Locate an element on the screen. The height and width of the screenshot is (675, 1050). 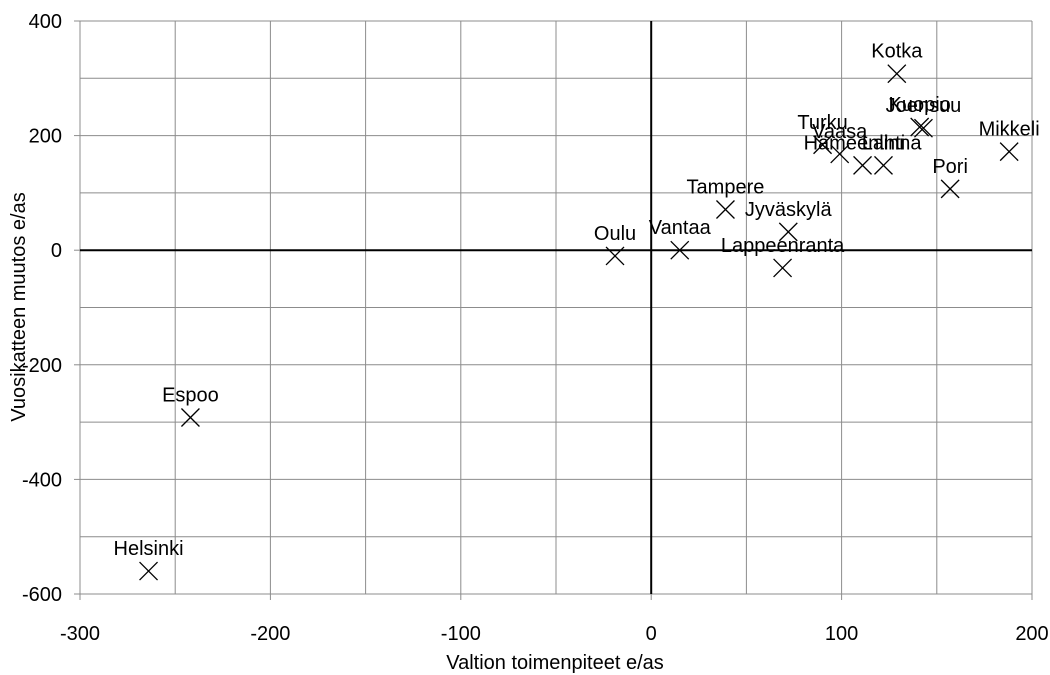
point-label: Pori is located at coordinates (950, 167).